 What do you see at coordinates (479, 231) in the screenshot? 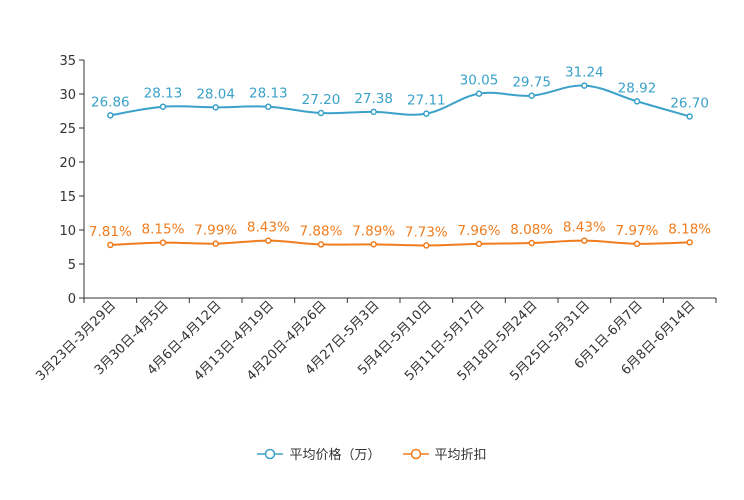
I see `series-discount-data-label: 7.96%` at bounding box center [479, 231].